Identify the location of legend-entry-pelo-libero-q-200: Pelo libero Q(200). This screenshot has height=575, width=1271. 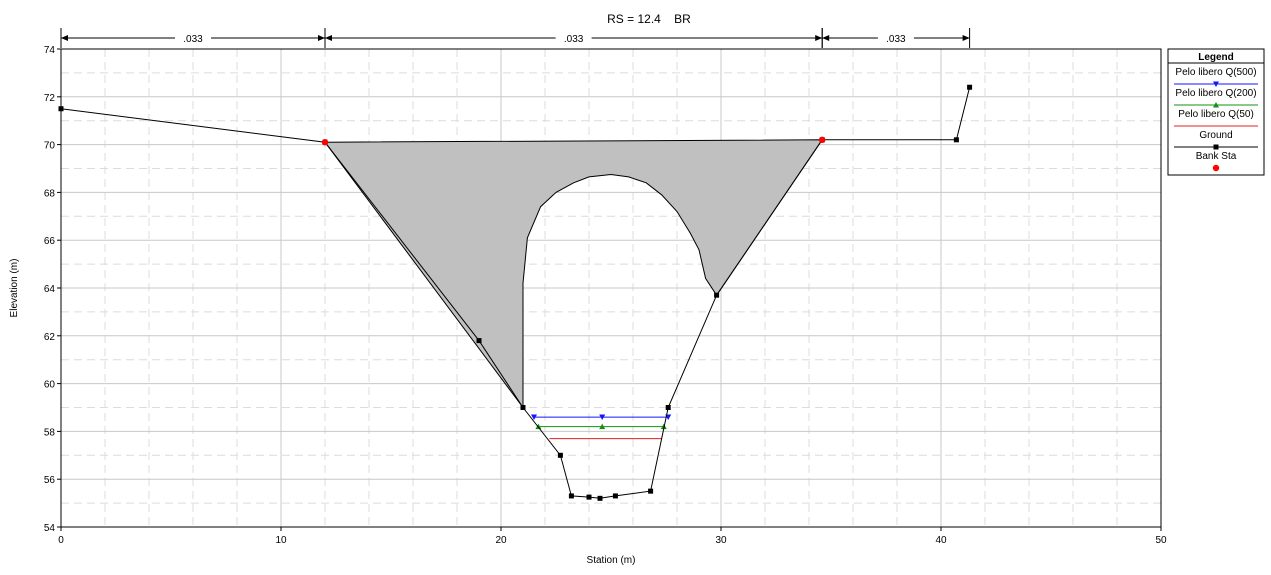
(1216, 98).